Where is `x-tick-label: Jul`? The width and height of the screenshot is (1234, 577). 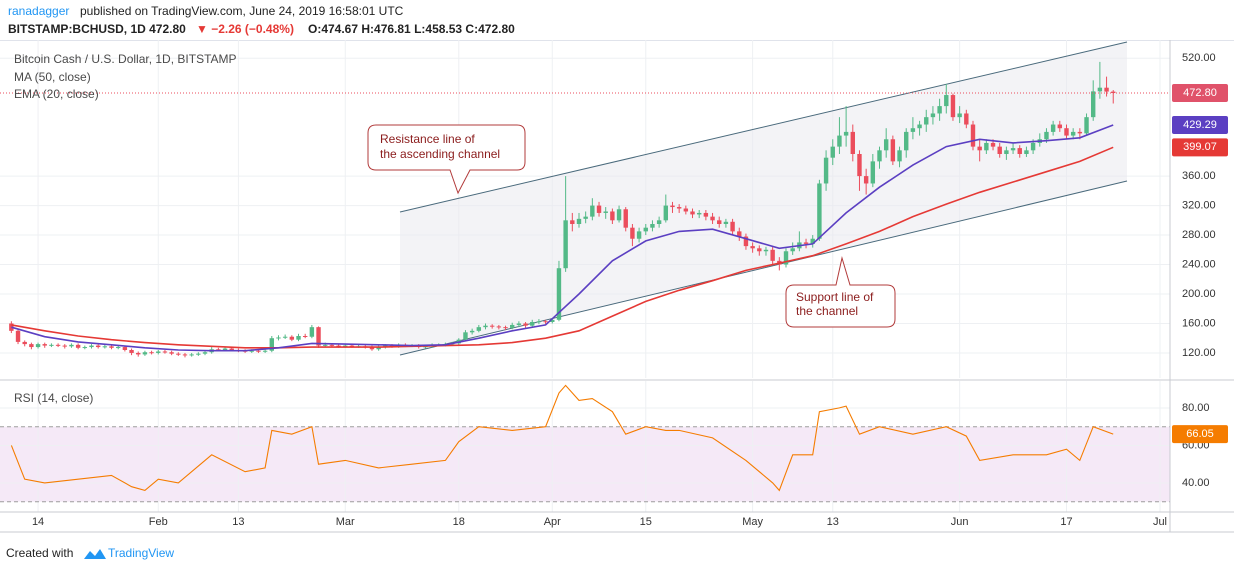
x-tick-label: Jul is located at coordinates (1160, 522).